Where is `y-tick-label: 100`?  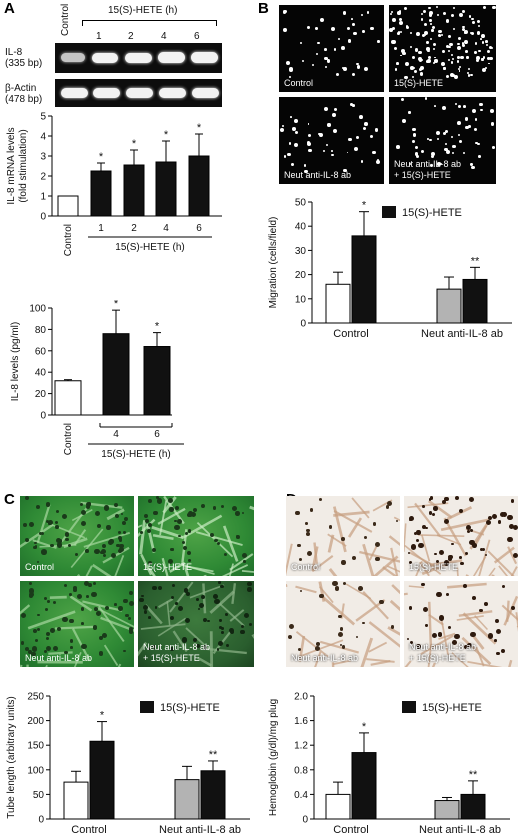 y-tick-label: 100 is located at coordinates (35, 770).